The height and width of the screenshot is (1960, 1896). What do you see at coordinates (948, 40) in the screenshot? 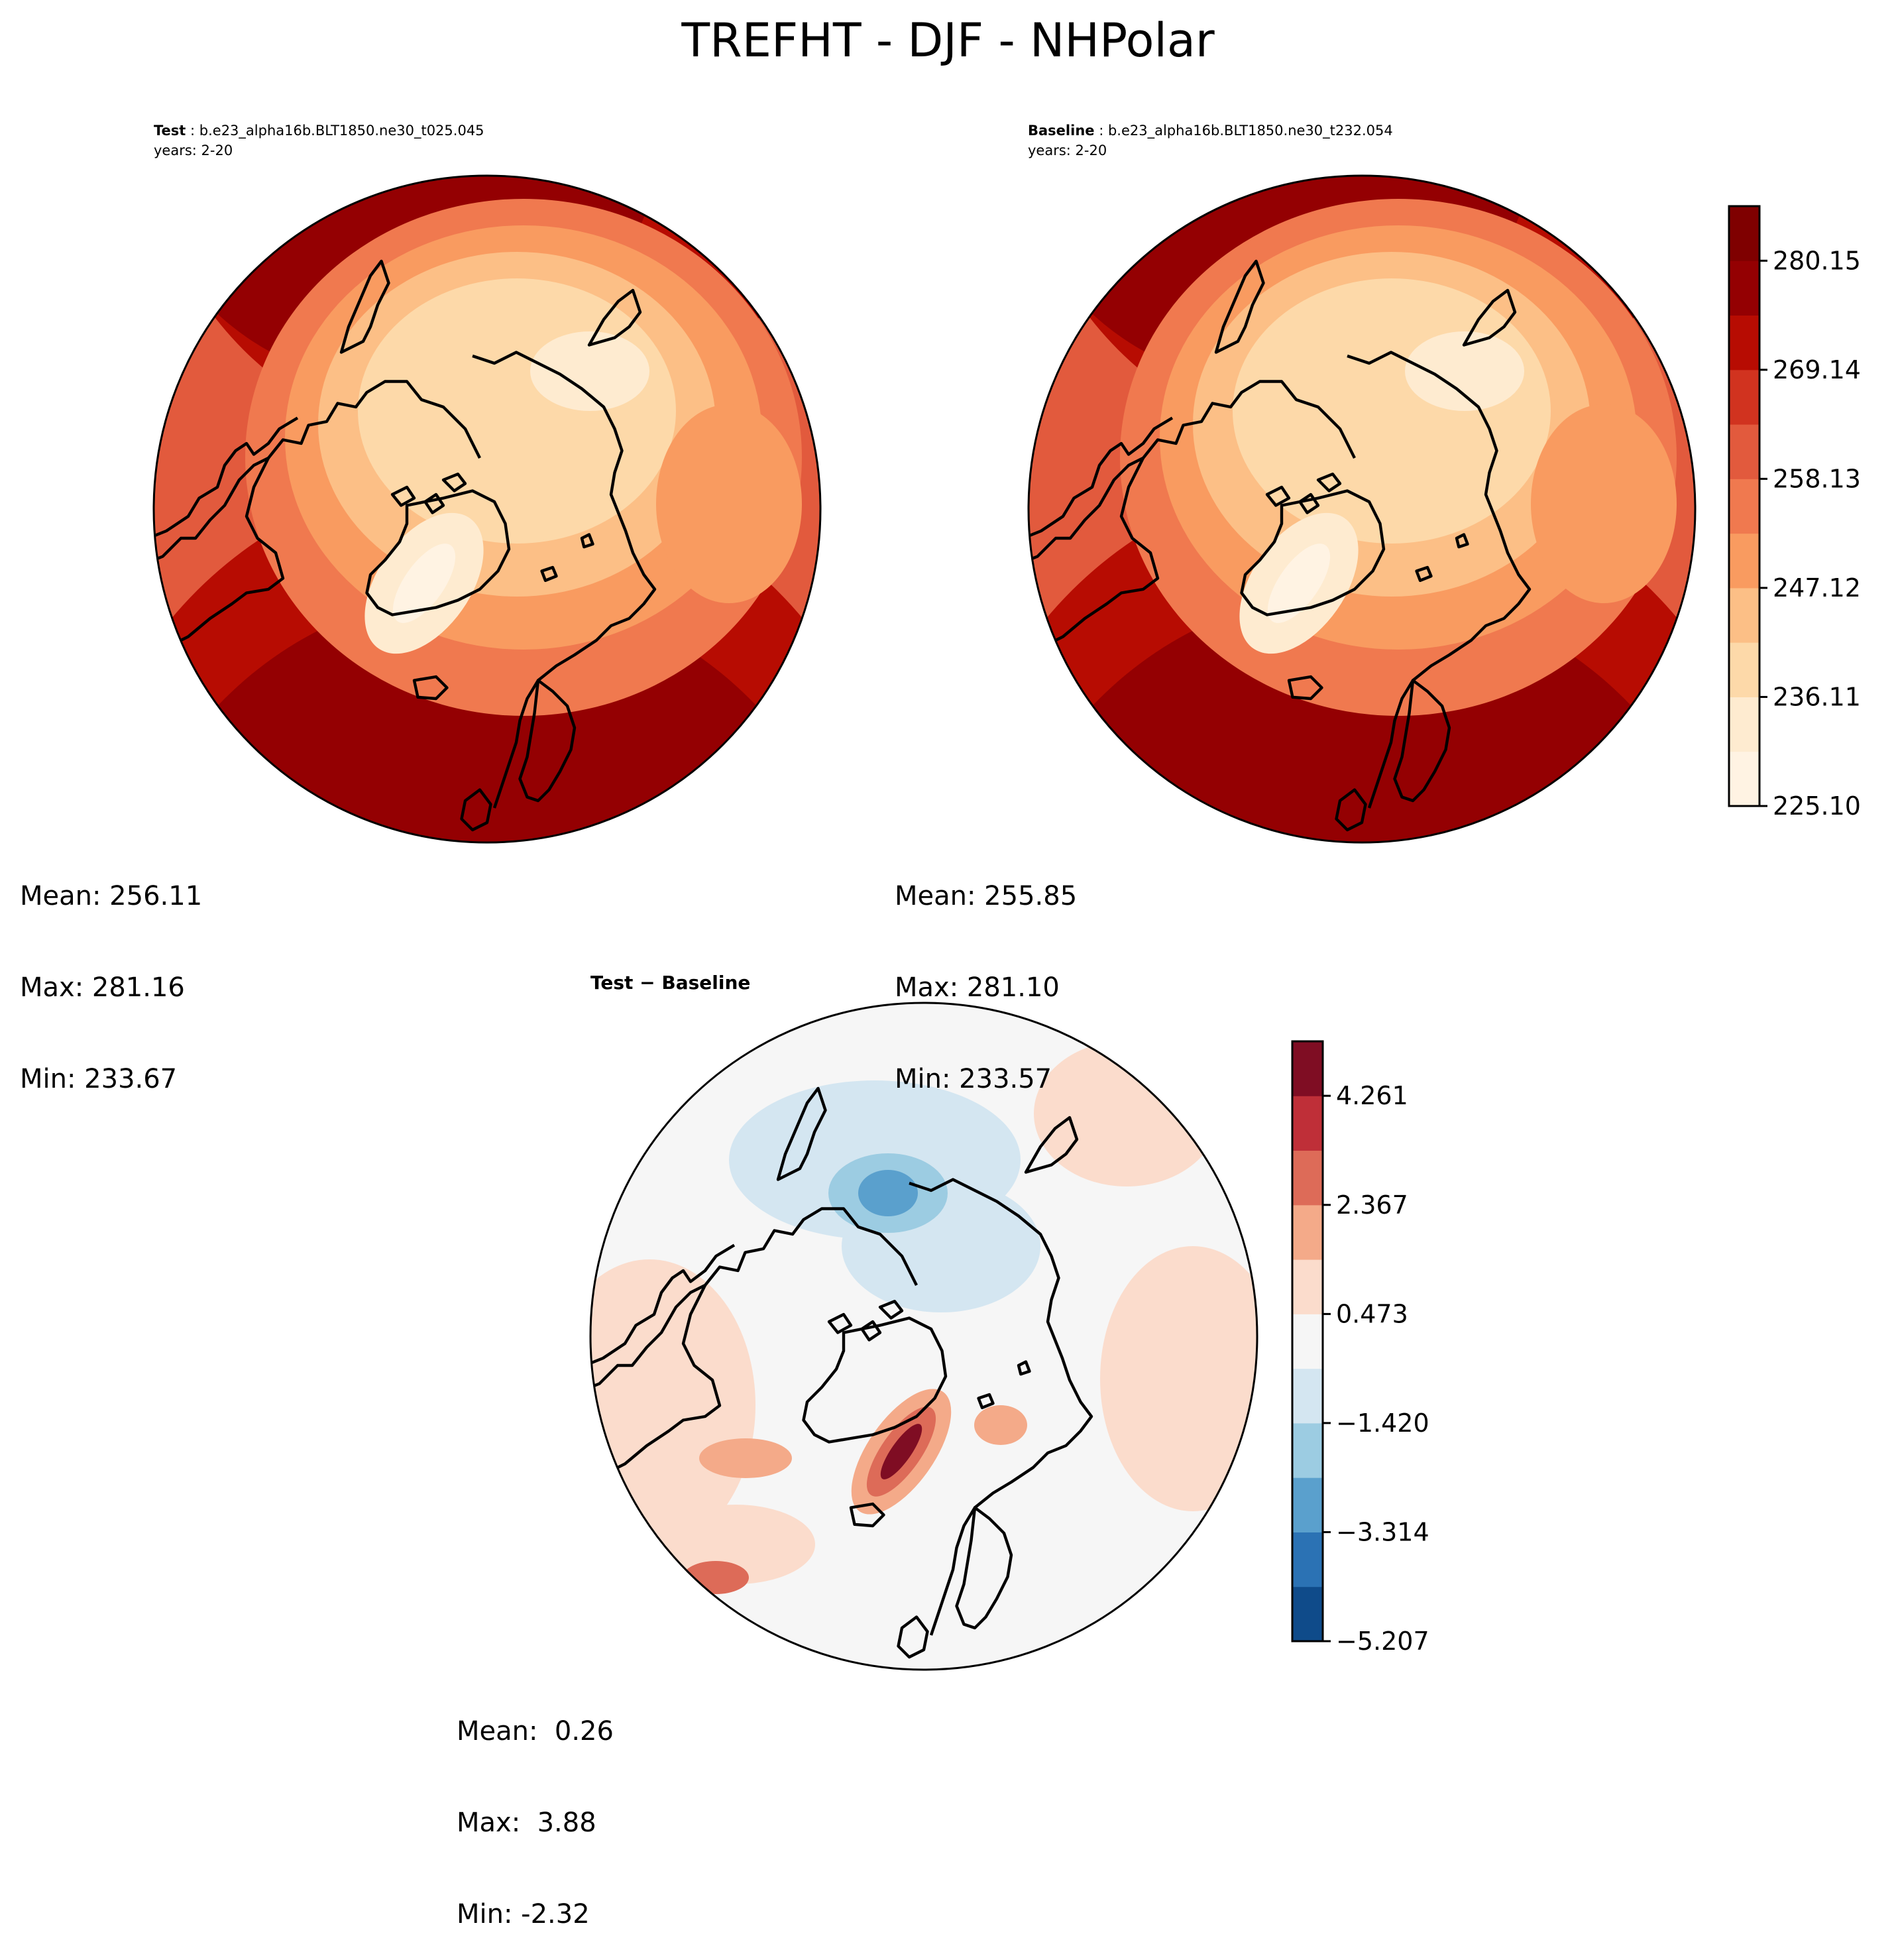
I see `figure-title: TREFHT - DJF - NHPolar` at bounding box center [948, 40].